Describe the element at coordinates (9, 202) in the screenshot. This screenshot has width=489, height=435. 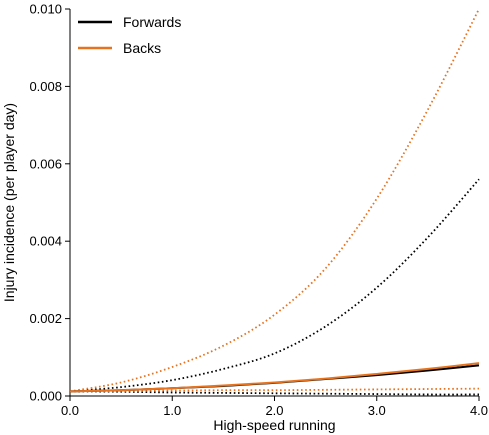
I see `y-axis-label: Injury incidence (per player day)` at that location.